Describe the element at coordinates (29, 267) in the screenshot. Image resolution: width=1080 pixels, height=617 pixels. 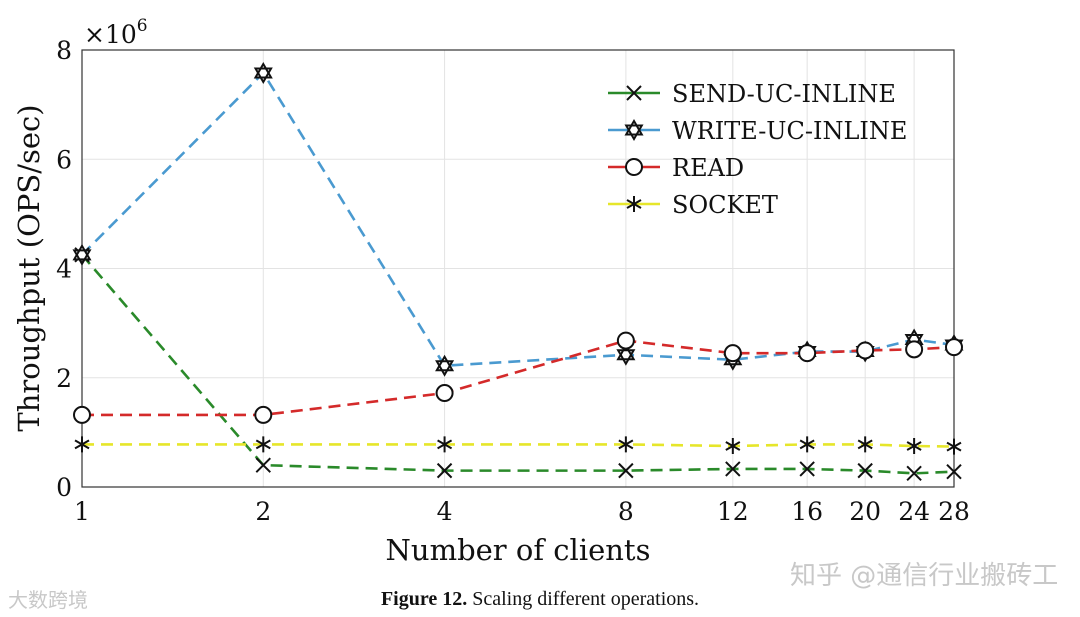
I see `y-axis-title: Throughput (OPS/sec)` at that location.